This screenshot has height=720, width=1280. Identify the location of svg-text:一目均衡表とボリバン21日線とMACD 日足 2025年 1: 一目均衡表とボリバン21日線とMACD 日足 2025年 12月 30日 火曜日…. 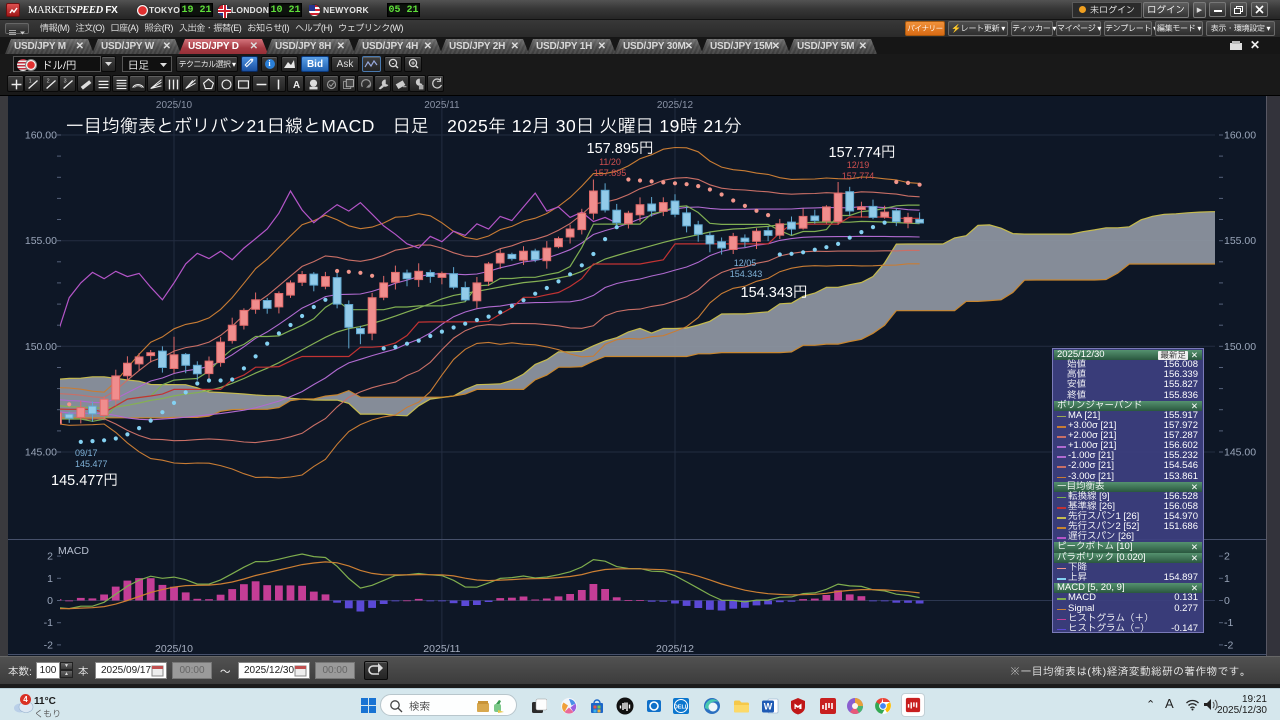
(404, 126).